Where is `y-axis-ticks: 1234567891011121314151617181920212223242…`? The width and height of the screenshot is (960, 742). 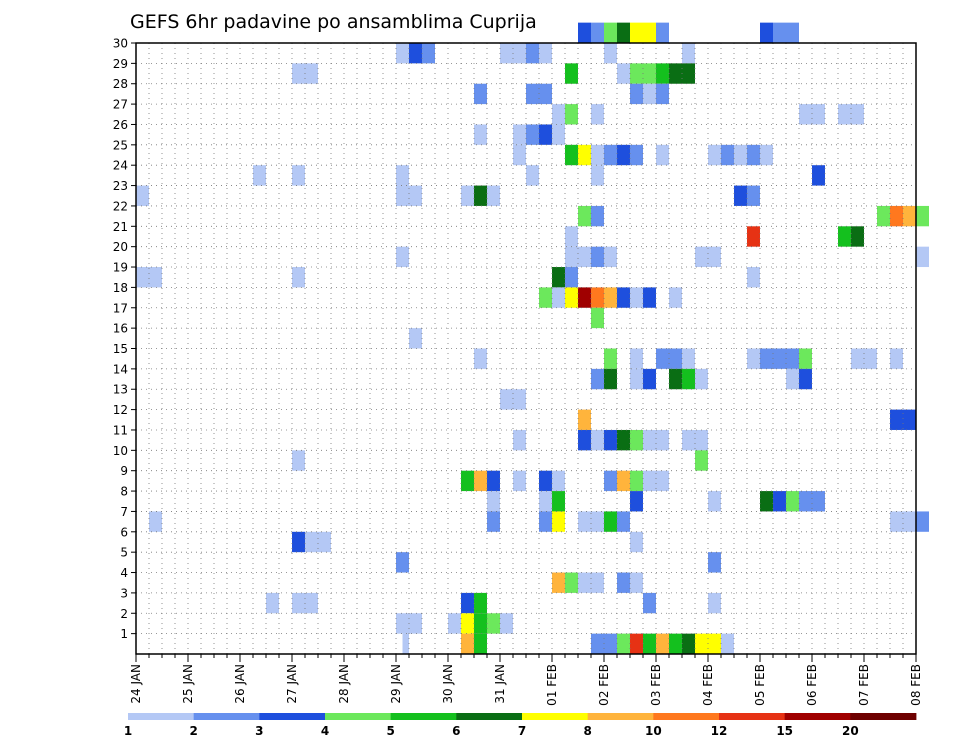 y-axis-ticks: 1234567891011121314151617181920212223242… is located at coordinates (124, 339).